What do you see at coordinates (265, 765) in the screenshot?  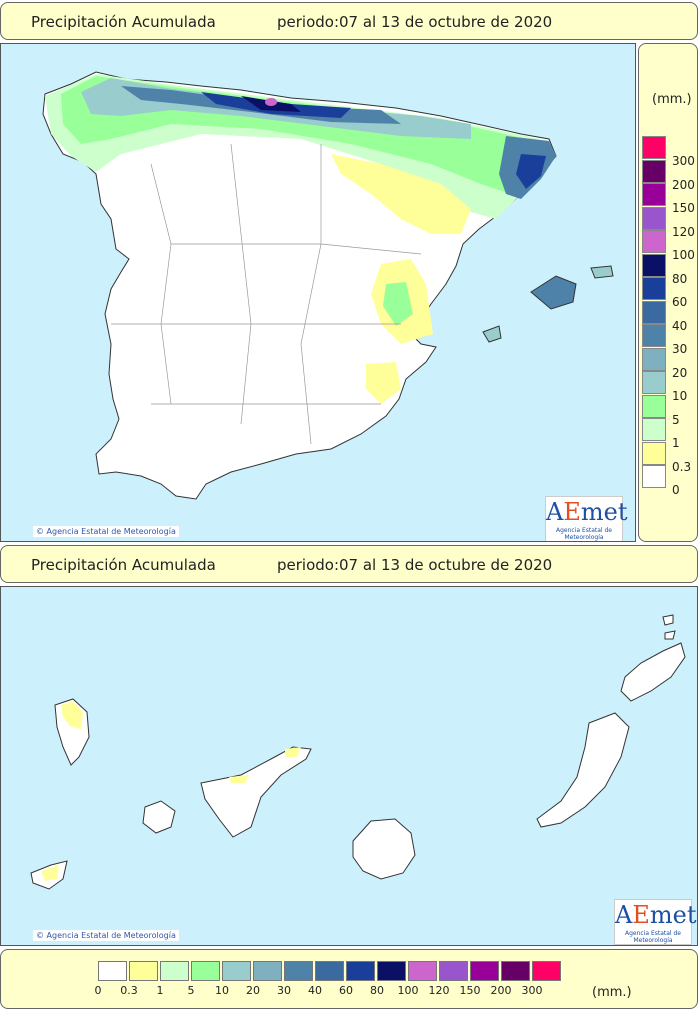 I see `precip-tenerife` at bounding box center [265, 765].